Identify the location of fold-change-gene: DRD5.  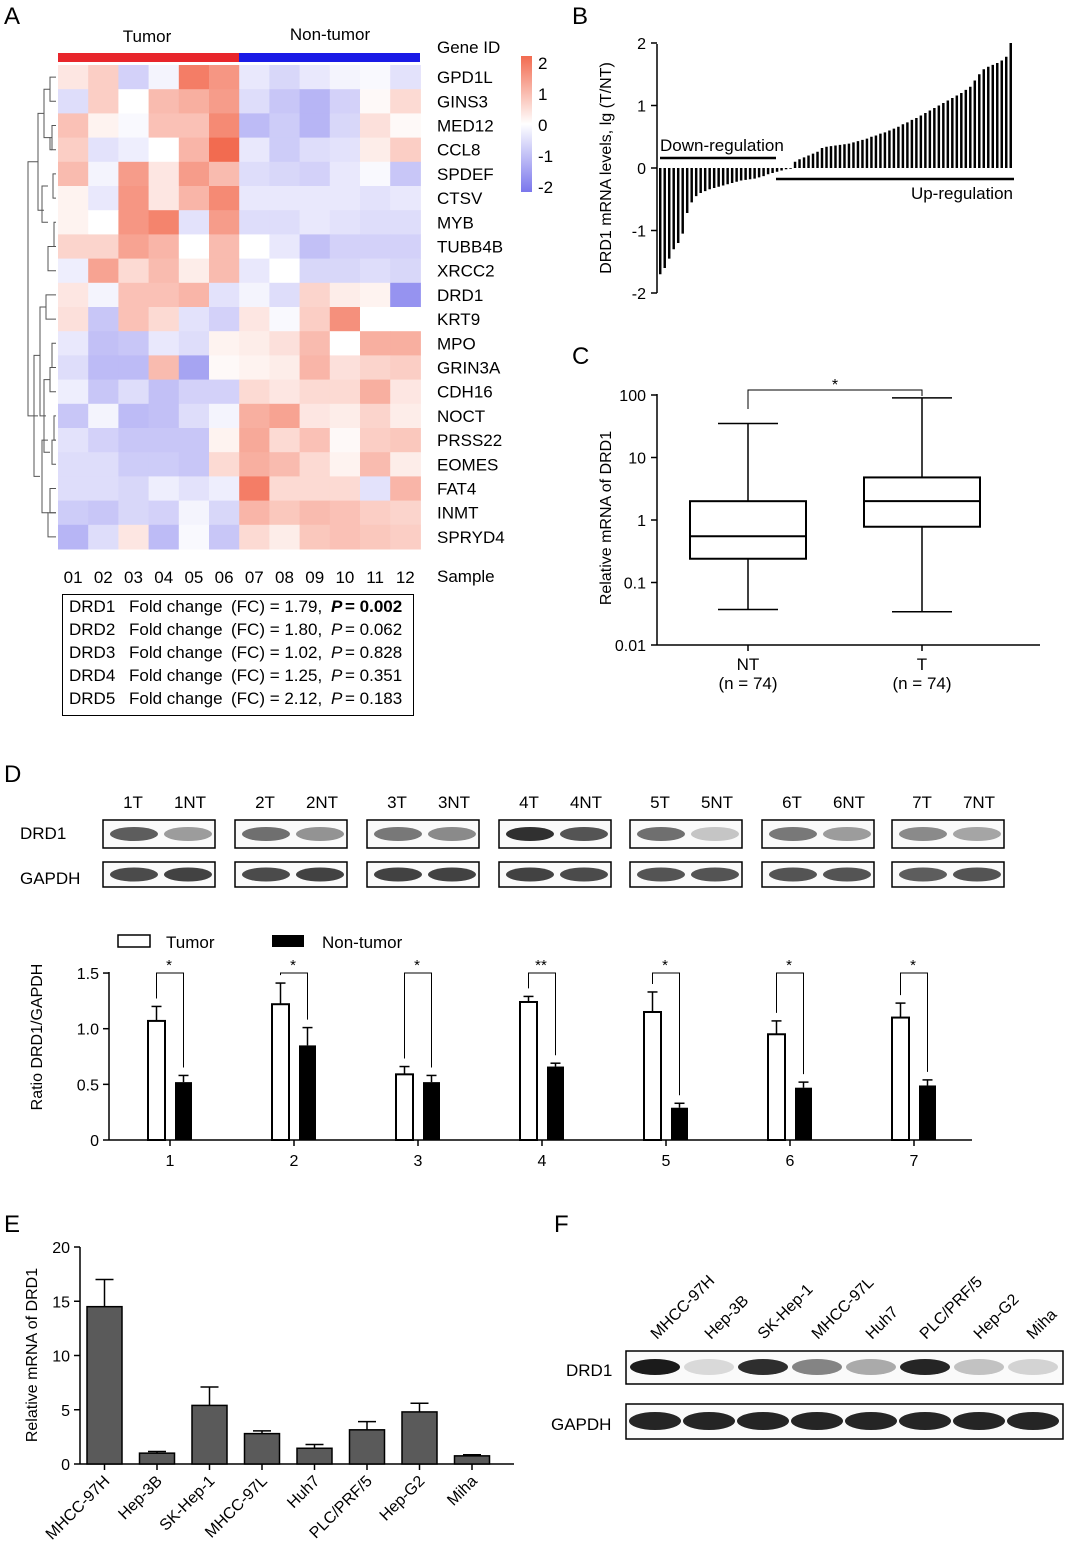
(92, 698).